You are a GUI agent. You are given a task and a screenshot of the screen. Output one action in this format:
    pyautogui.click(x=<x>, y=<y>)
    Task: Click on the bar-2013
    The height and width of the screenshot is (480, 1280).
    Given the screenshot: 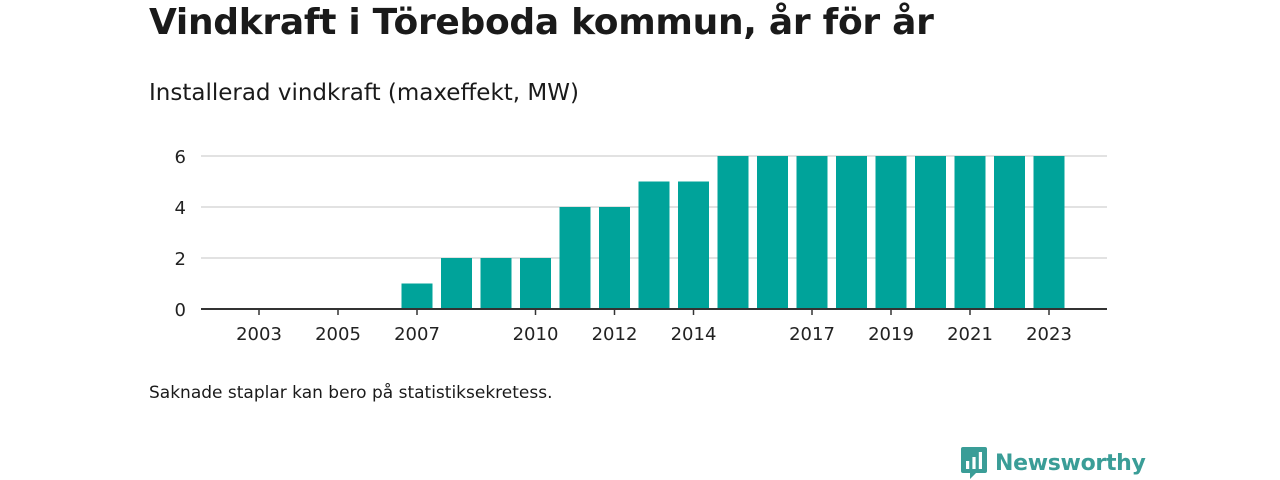 What is the action you would take?
    pyautogui.click(x=654, y=245)
    